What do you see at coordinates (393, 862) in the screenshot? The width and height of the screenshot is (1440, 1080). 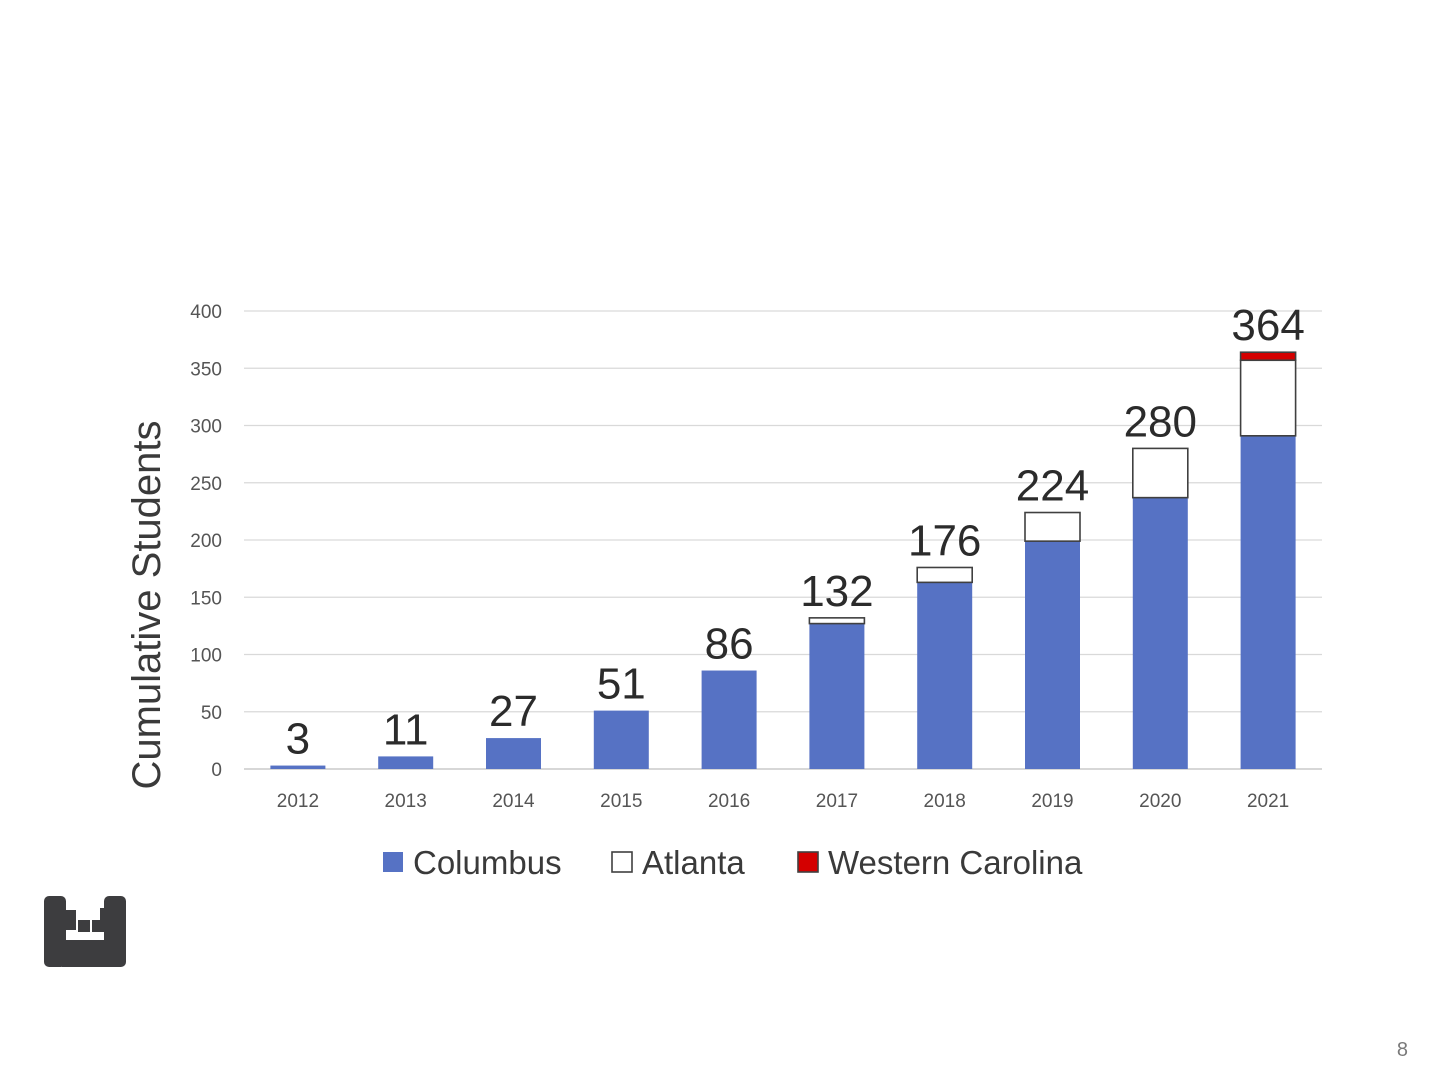 I see `legend-swatch-columbus` at bounding box center [393, 862].